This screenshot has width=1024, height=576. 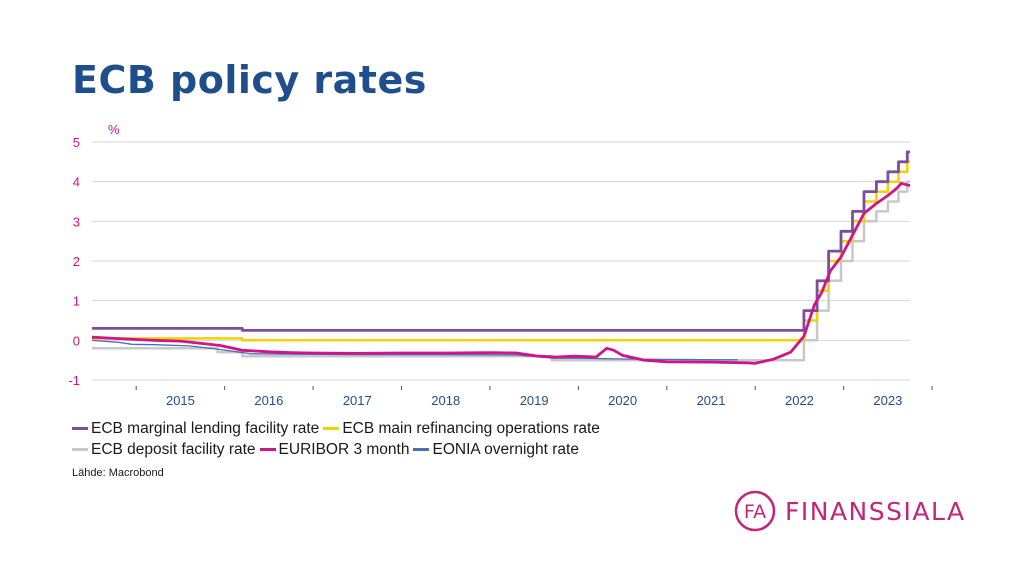 I want to click on x-tick-label: 2022, so click(x=799, y=400).